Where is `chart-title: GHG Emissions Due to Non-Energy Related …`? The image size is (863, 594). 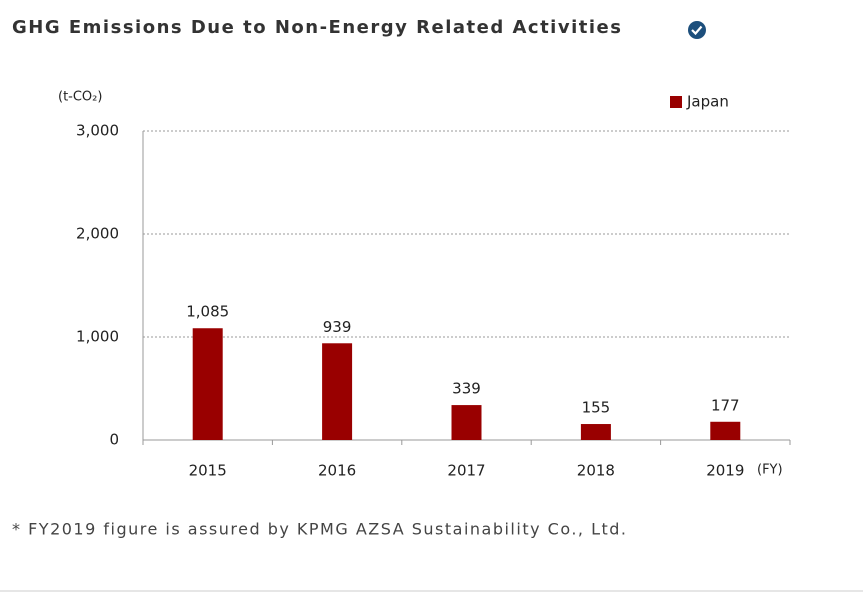 chart-title: GHG Emissions Due to Non-Energy Related … is located at coordinates (317, 27).